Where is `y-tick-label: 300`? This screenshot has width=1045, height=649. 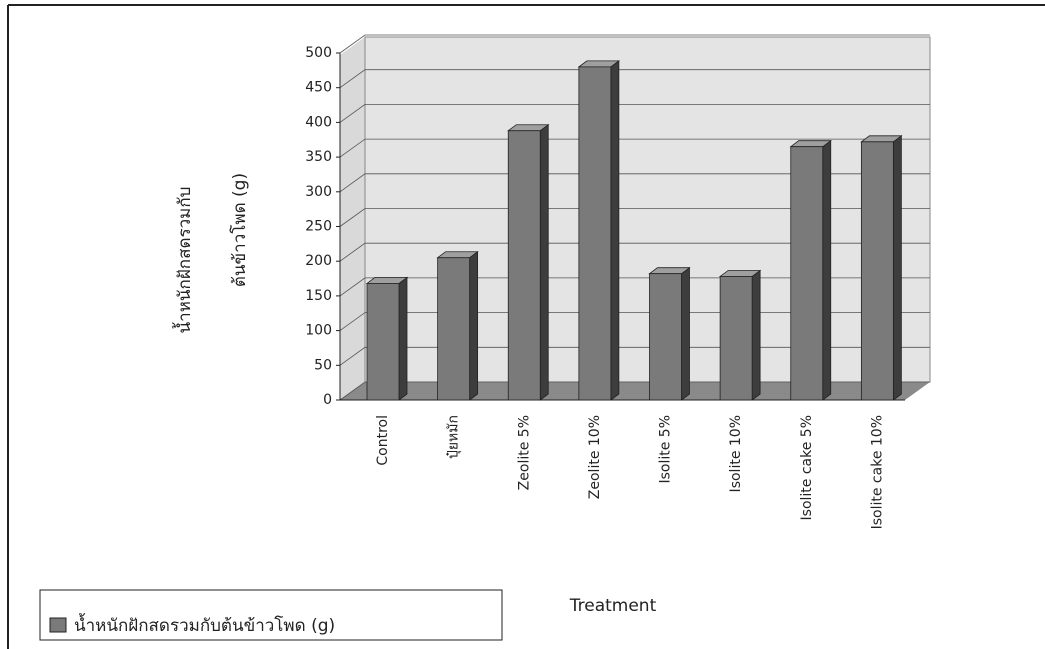
y-tick-label: 300 is located at coordinates (318, 192).